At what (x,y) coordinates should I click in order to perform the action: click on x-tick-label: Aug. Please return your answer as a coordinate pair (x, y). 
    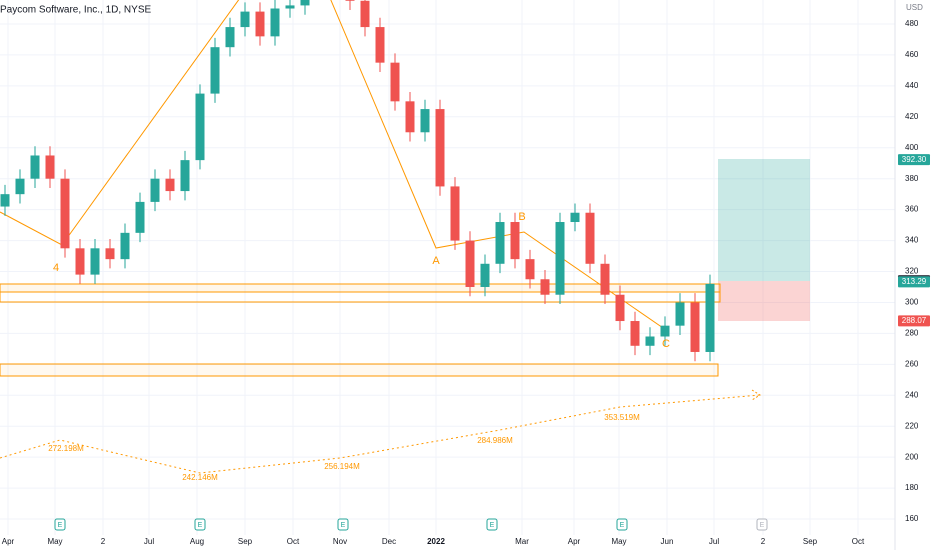
    Looking at the image, I should click on (197, 541).